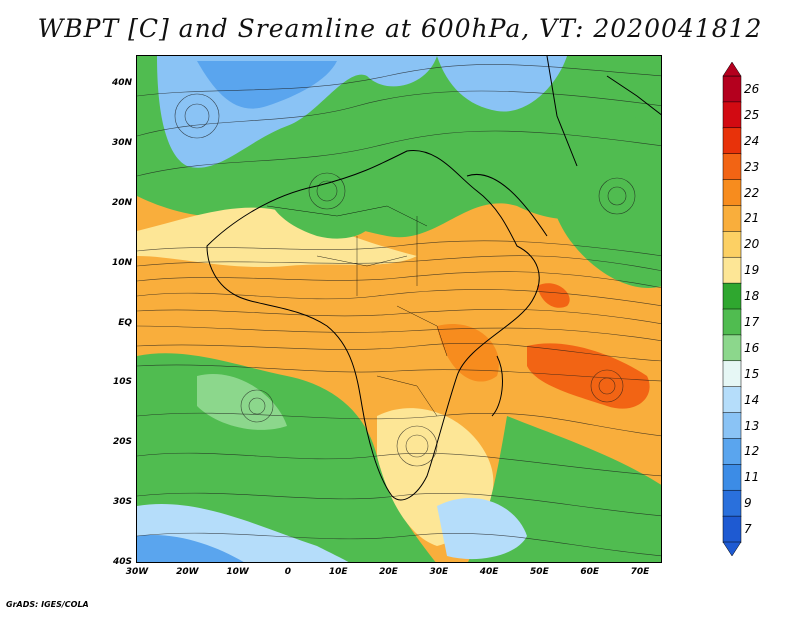 Image resolution: width=800 pixels, height=618 pixels. I want to click on color-scale-label: 9, so click(748, 503).